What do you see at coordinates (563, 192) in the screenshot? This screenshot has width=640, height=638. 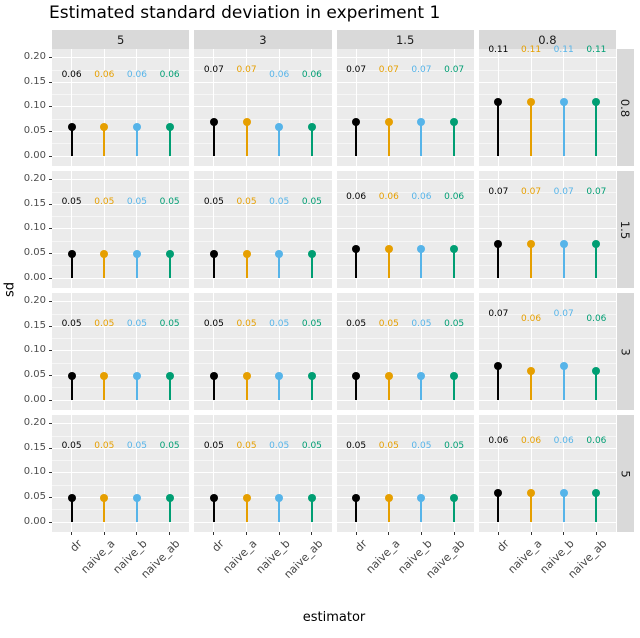 I see `value-label: 0.07` at bounding box center [563, 192].